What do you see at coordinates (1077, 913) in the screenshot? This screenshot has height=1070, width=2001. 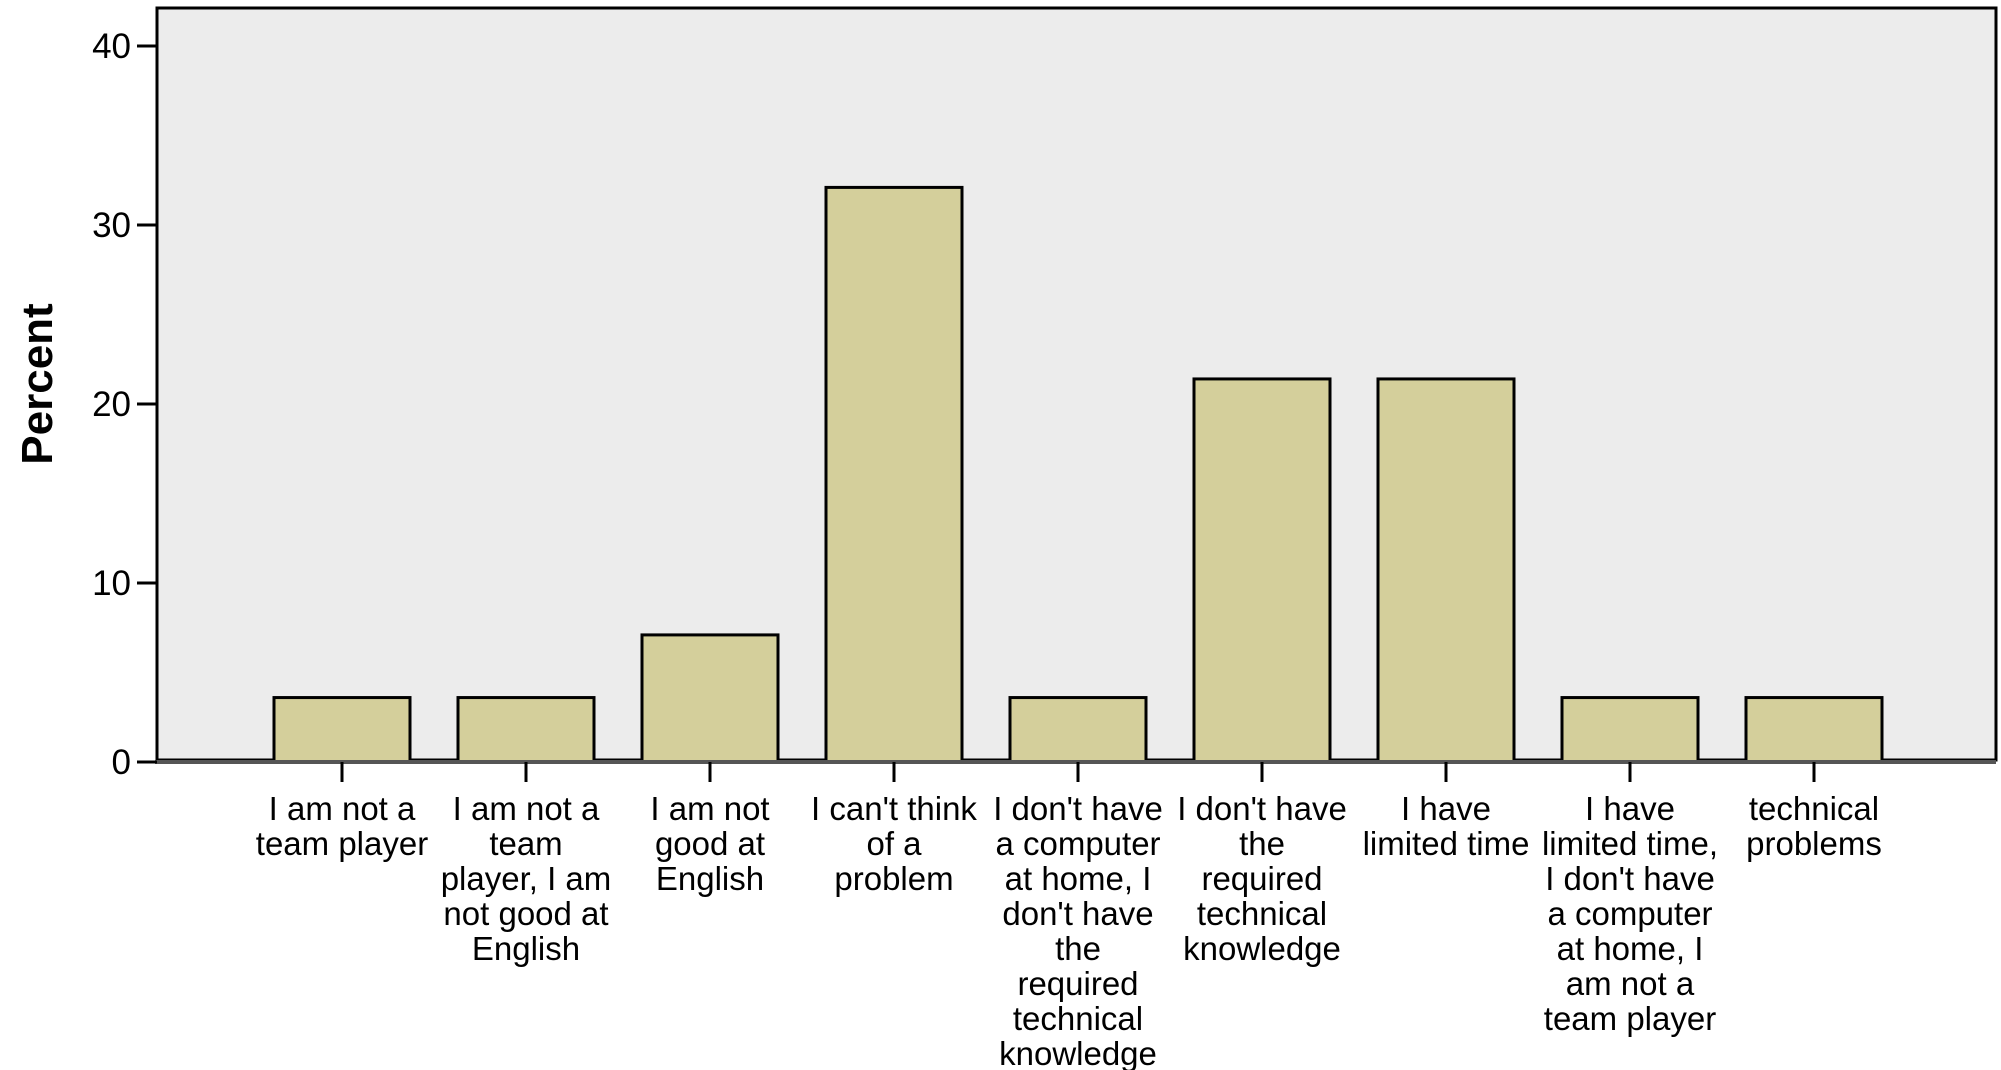 I see `x-category-label-line: don't have` at bounding box center [1077, 913].